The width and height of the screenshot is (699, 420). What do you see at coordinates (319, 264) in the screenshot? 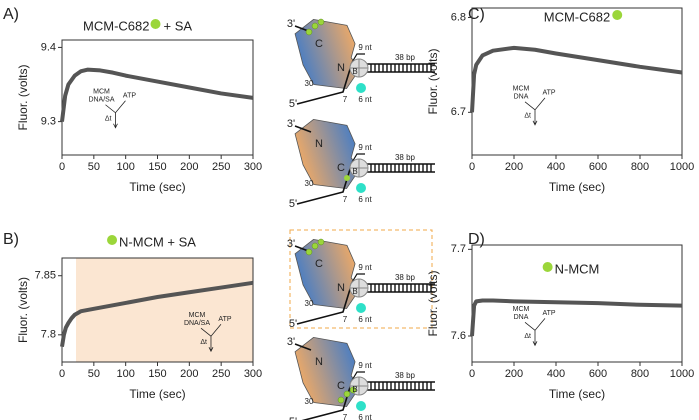
I see `diagram-label: C` at bounding box center [319, 264].